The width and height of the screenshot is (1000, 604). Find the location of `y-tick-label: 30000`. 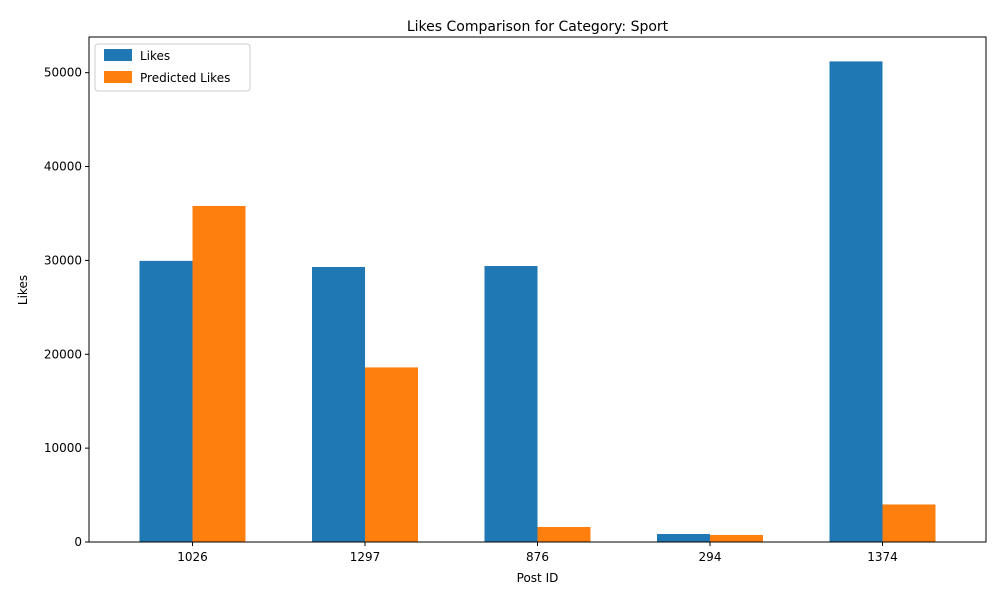

y-tick-label: 30000 is located at coordinates (63, 260).